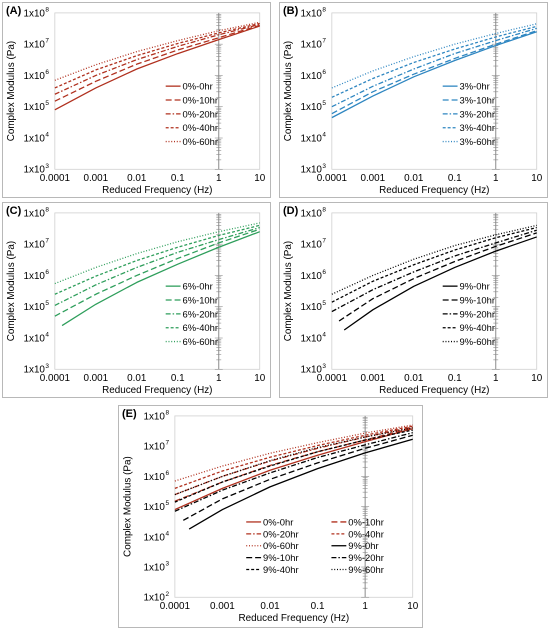 The image size is (550, 631). What do you see at coordinates (475, 286) in the screenshot?
I see `legend-label: 9%-0hr` at bounding box center [475, 286].